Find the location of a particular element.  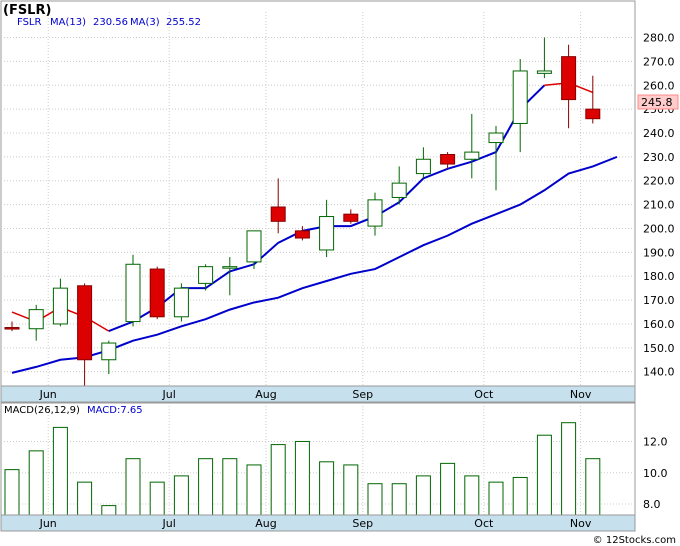

price-y-tick-label: 200.0 is located at coordinates (659, 228).